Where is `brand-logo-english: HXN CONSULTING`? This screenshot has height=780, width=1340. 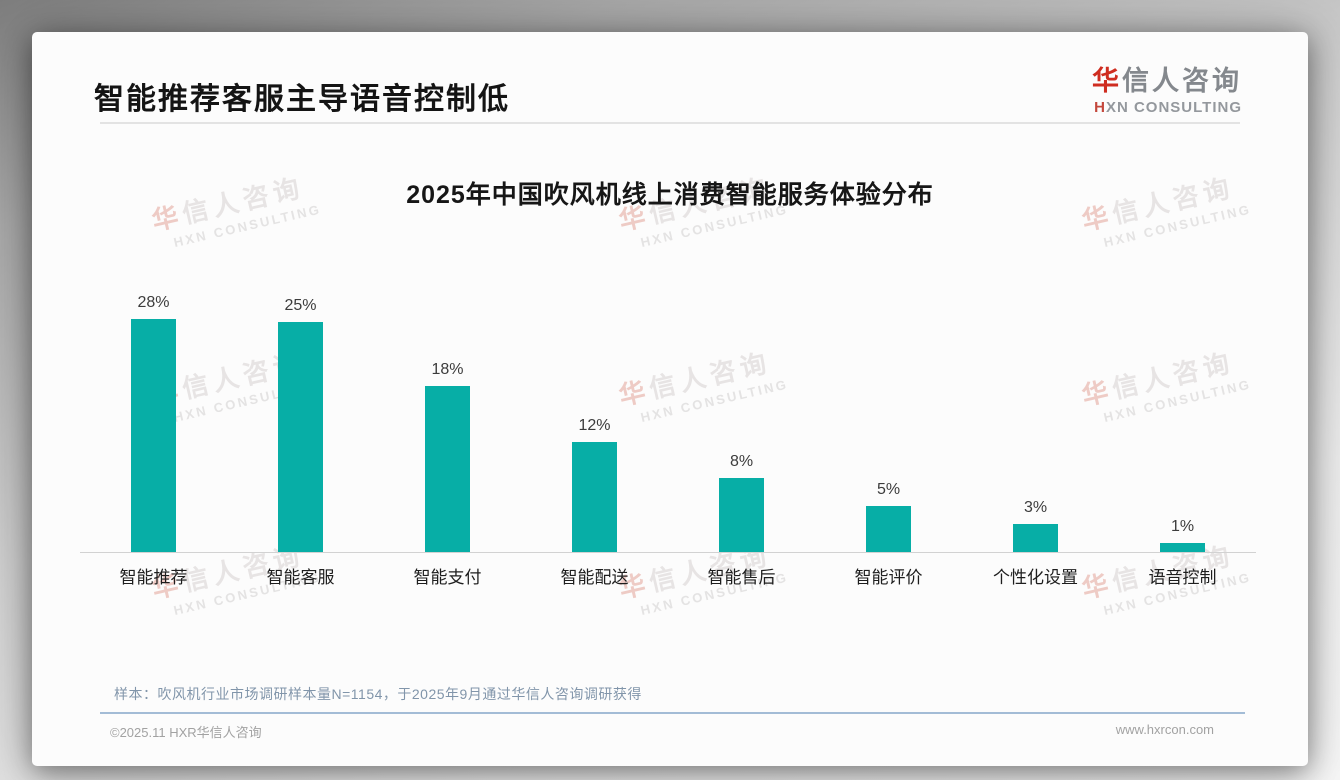 brand-logo-english: HXN CONSULTING is located at coordinates (1168, 107).